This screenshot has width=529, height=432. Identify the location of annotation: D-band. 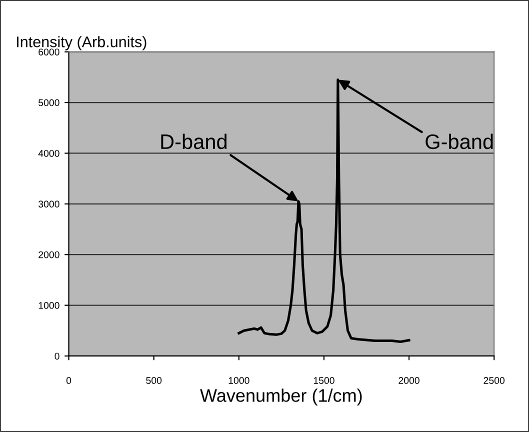
(193, 142).